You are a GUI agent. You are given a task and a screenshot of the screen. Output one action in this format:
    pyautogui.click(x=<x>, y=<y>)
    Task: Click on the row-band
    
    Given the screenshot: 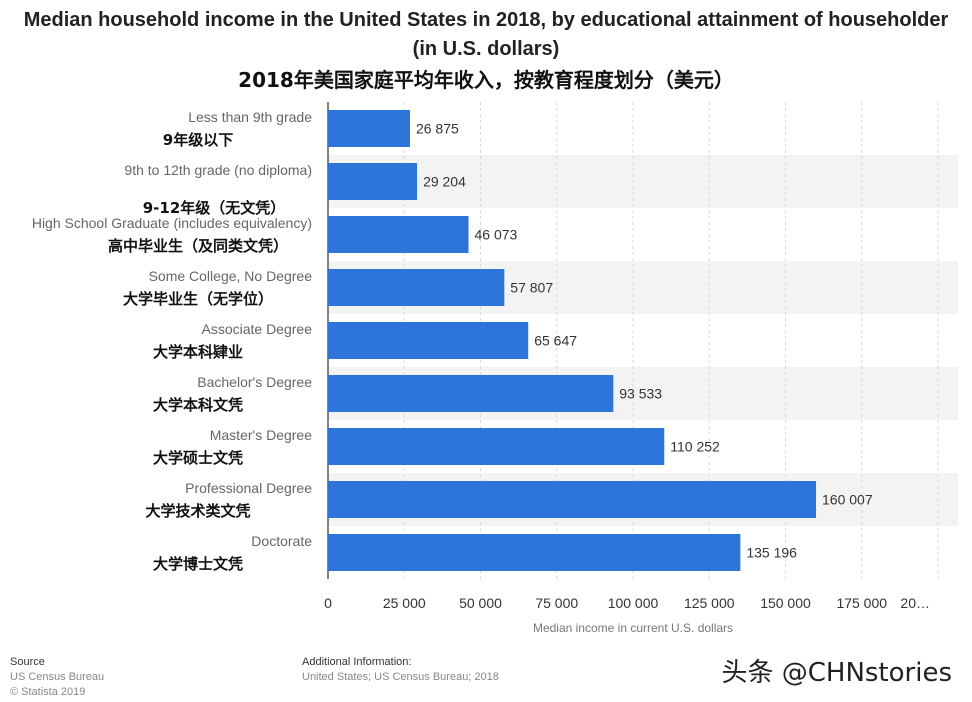 What is the action you would take?
    pyautogui.click(x=643, y=181)
    